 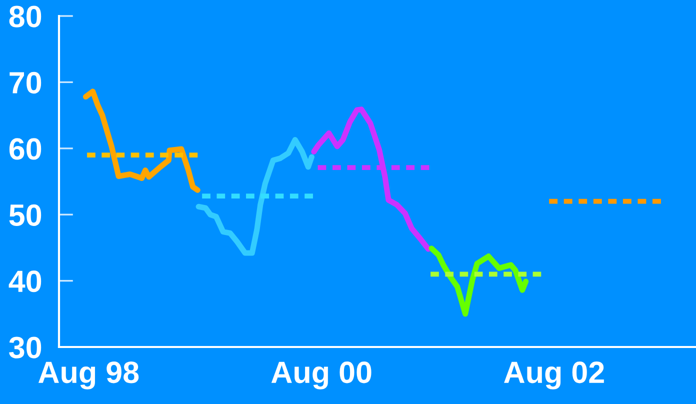 I want to click on y-tick-label: 40, so click(x=25, y=281).